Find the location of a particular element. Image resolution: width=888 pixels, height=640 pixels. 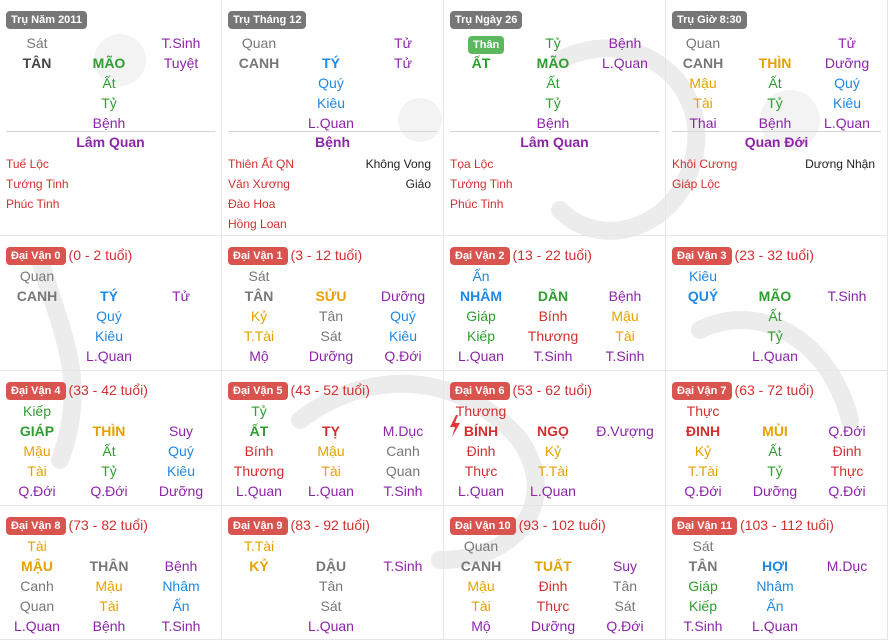

chart-cell-text: Tuyệt is located at coordinates (181, 63).